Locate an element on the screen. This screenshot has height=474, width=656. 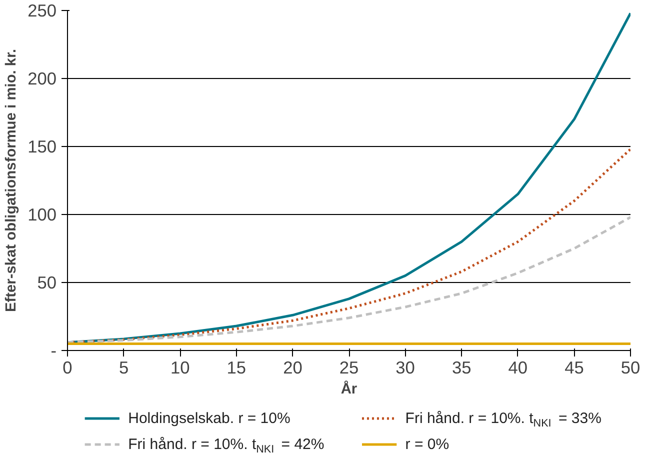
y-tick-label: 200 is located at coordinates (42, 78).